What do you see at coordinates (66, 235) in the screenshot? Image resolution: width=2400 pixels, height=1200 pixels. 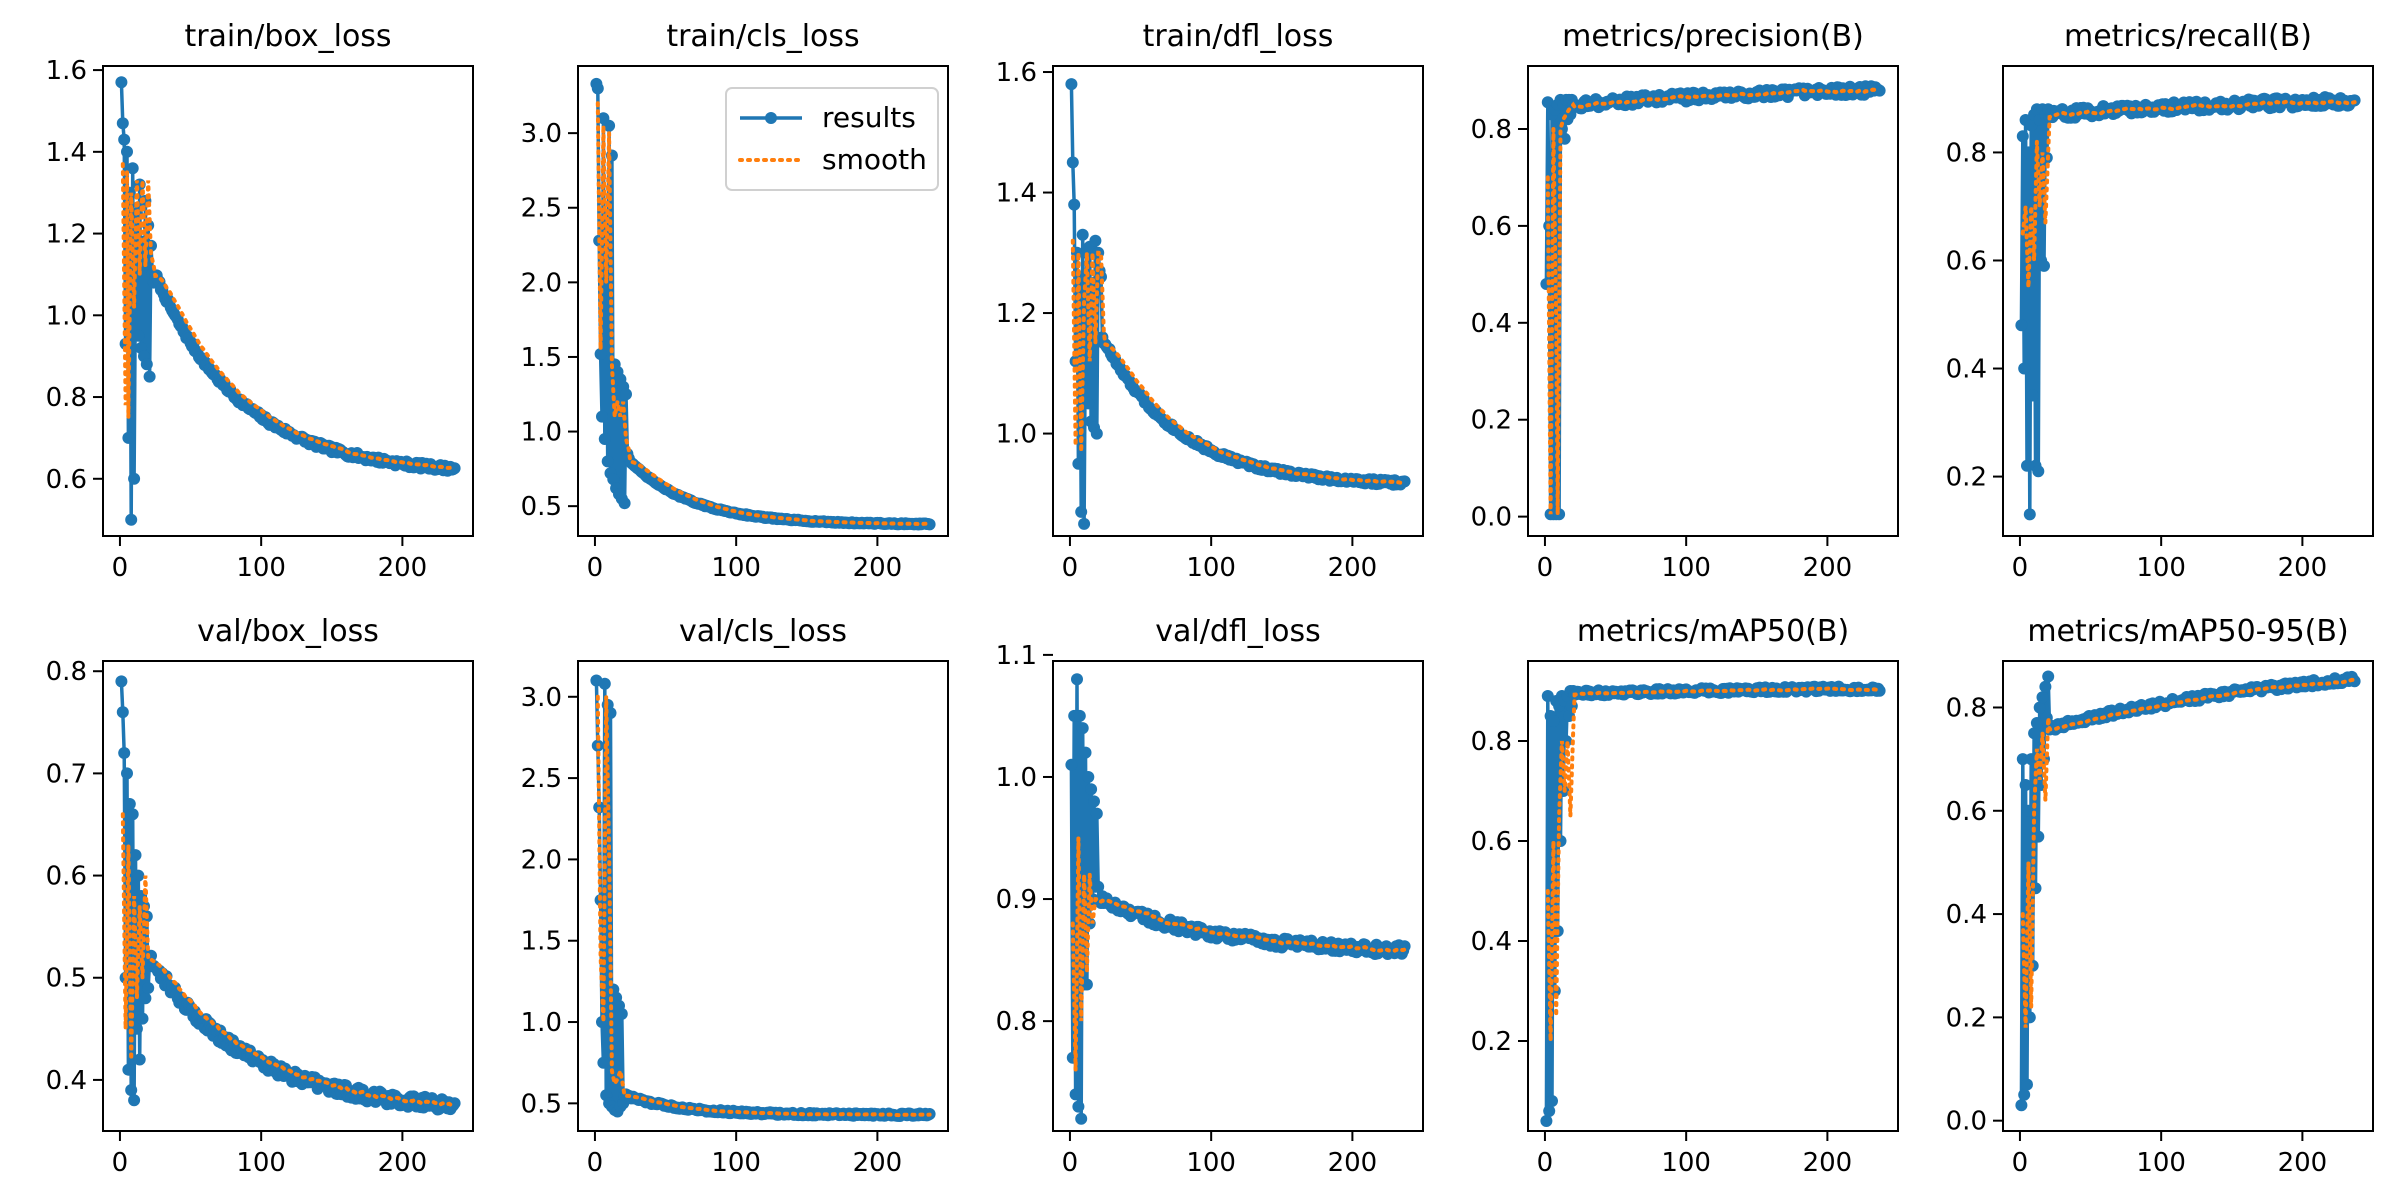 I see `y-tick-label: 1.2` at bounding box center [66, 235].